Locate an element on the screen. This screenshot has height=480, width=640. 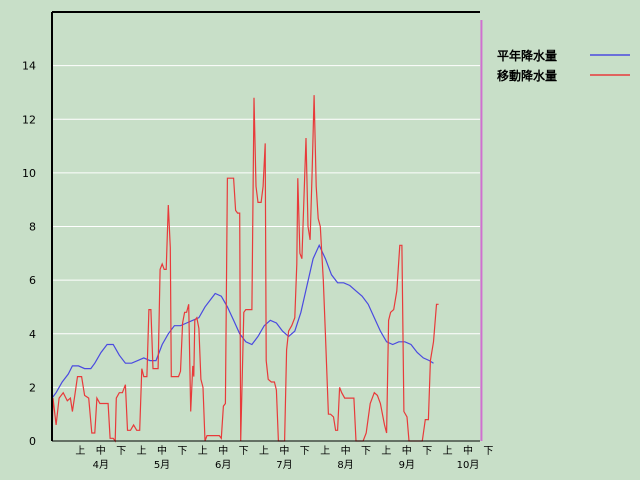
x-tick-label-9: 上 is located at coordinates (264, 451).